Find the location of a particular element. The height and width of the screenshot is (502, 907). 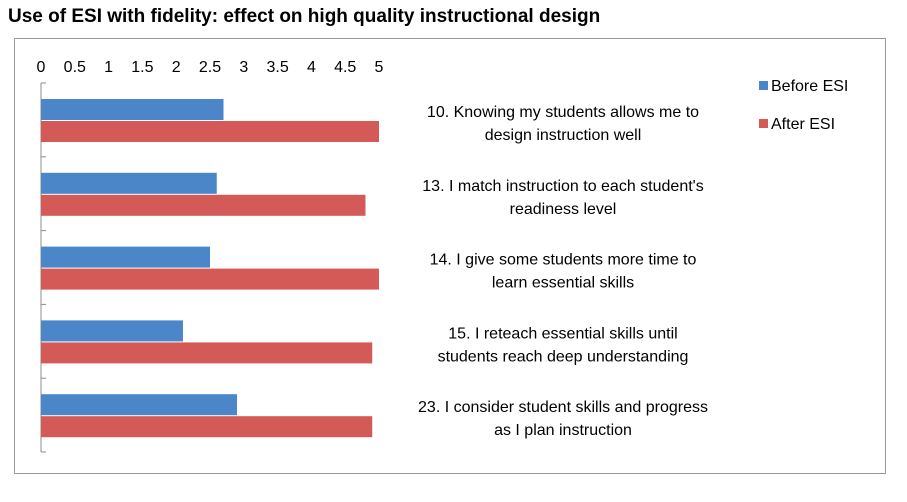

x-tick-label: 1.5 is located at coordinates (142, 67).